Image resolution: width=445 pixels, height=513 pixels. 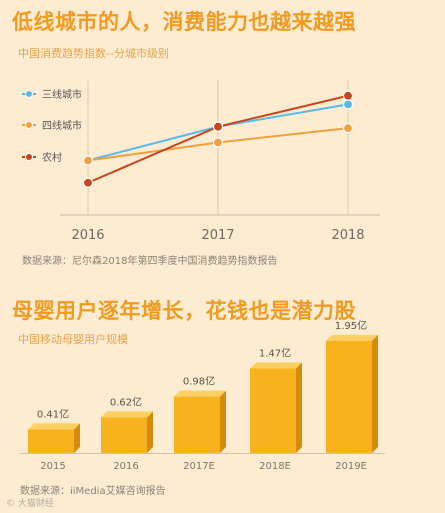 What do you see at coordinates (275, 352) in the screenshot?
I see `bar-value-label: 1.47亿` at bounding box center [275, 352].